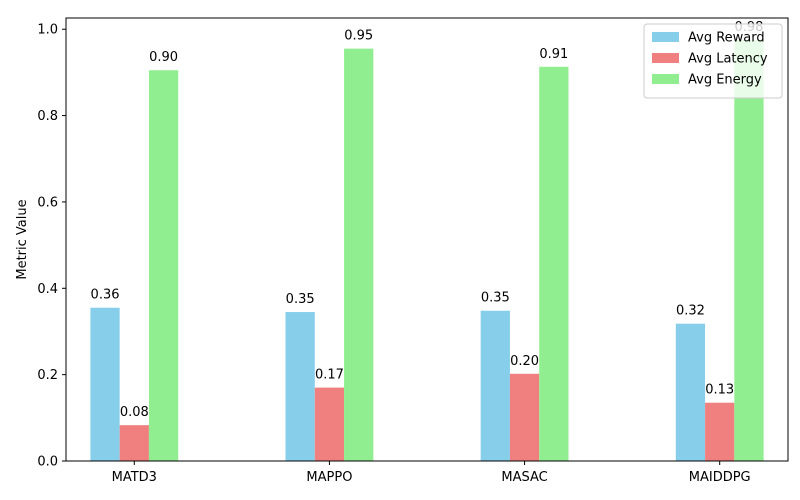 Image resolution: width=800 pixels, height=500 pixels. I want to click on data-label: 0.13, so click(719, 390).